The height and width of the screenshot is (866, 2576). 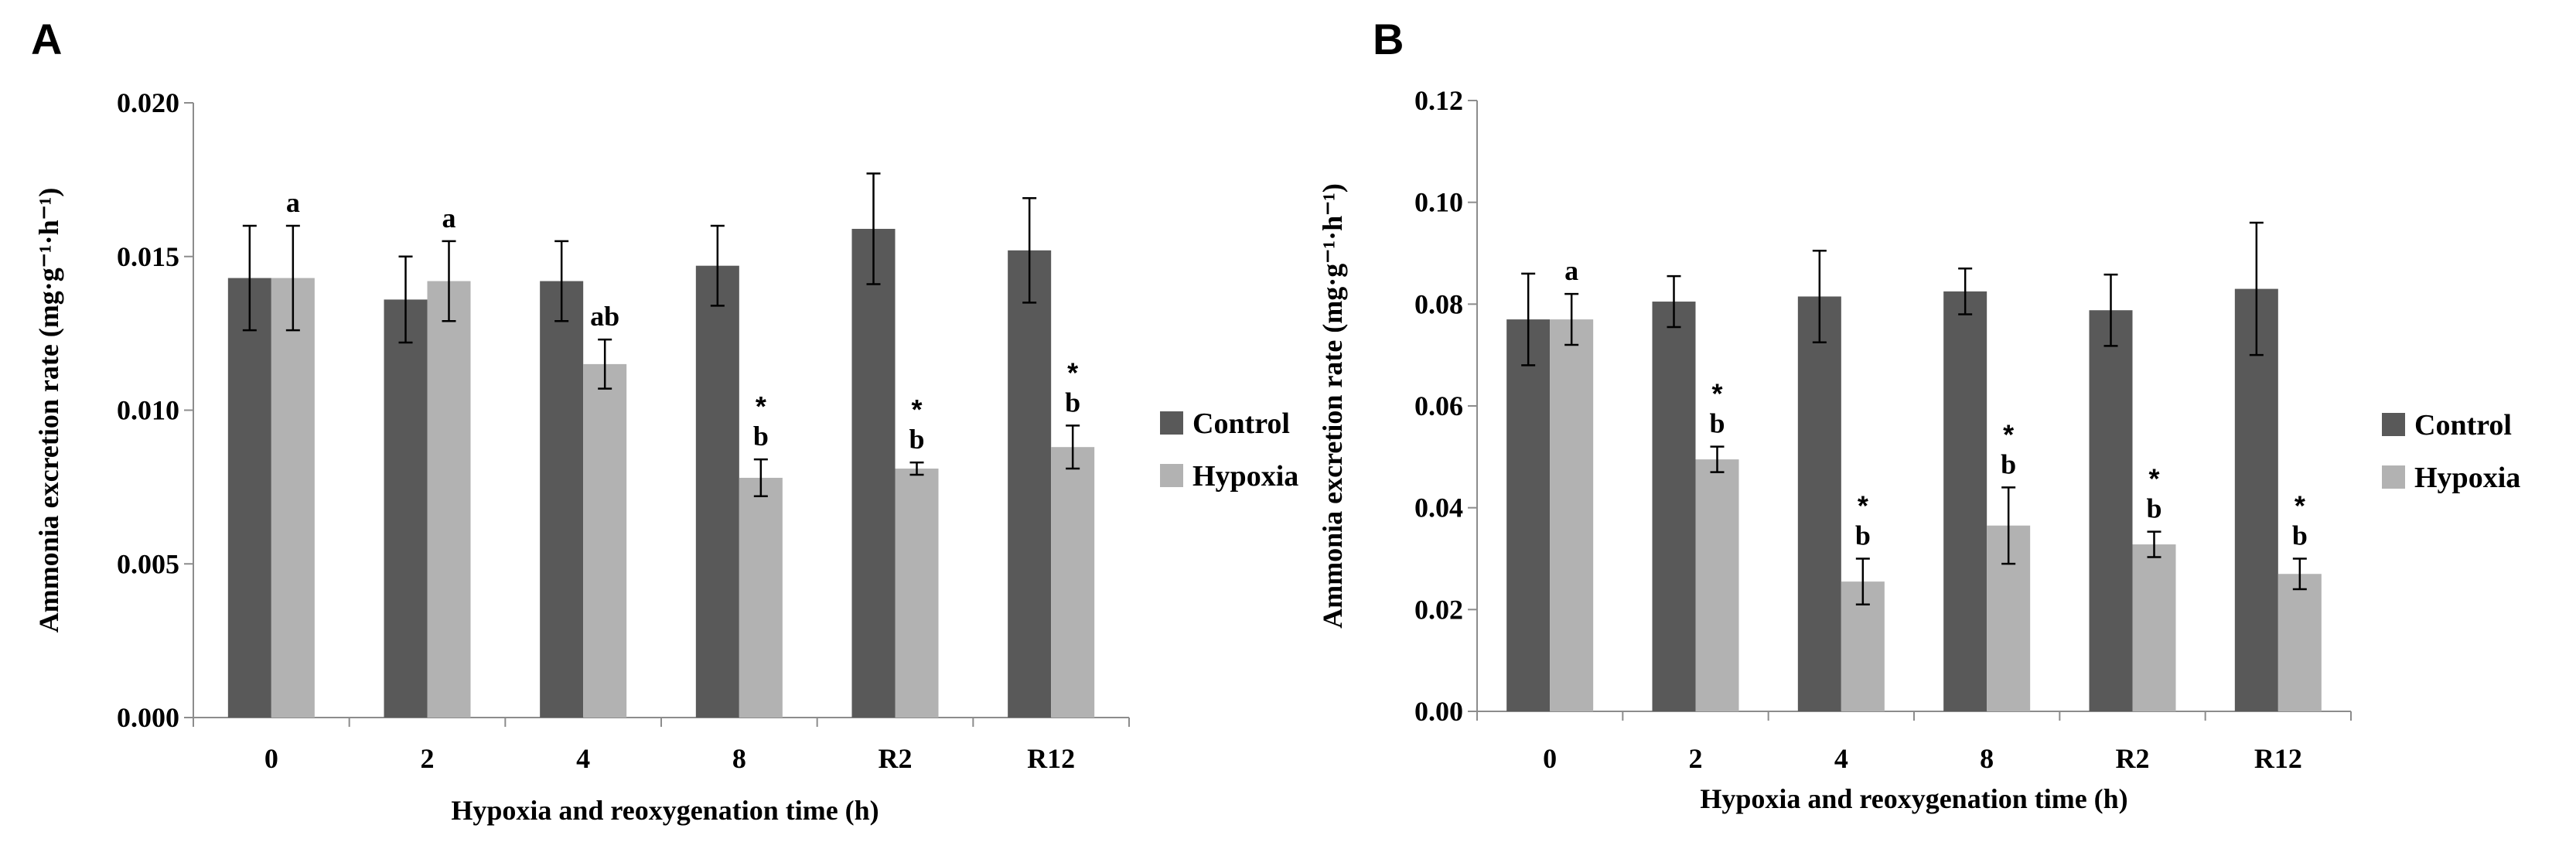 What do you see at coordinates (1439, 711) in the screenshot?
I see `y-tick-label: 0.00` at bounding box center [1439, 711].